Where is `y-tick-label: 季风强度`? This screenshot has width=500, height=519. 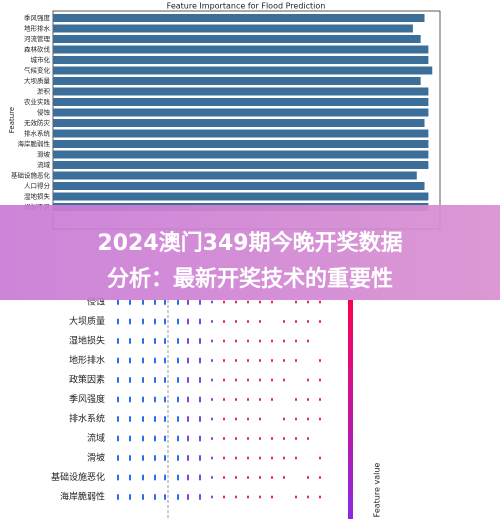
y-tick-label: 季风强度 is located at coordinates (37, 17).